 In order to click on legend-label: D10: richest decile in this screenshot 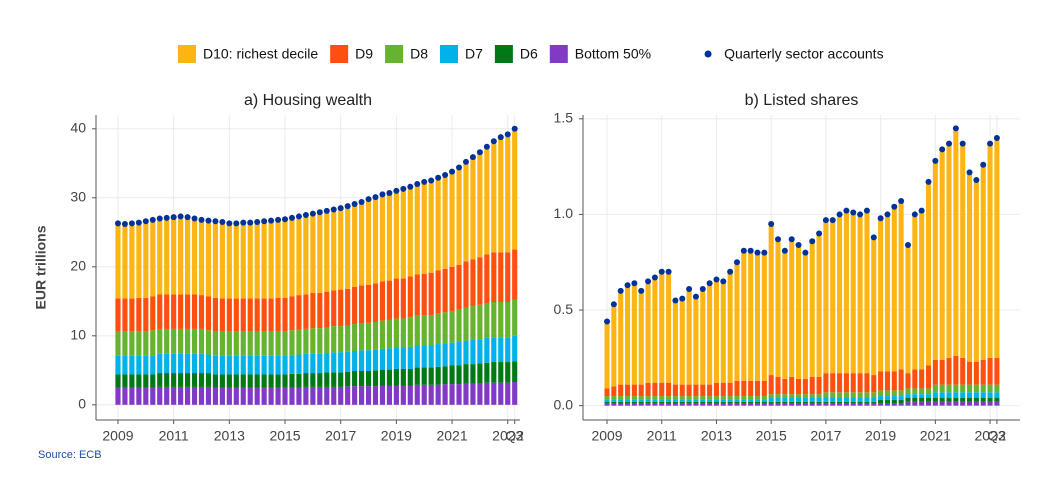, I will do `click(260, 54)`.